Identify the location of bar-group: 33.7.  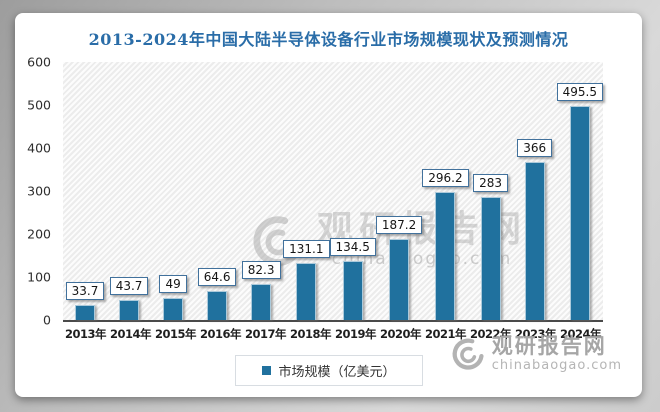
(85, 191).